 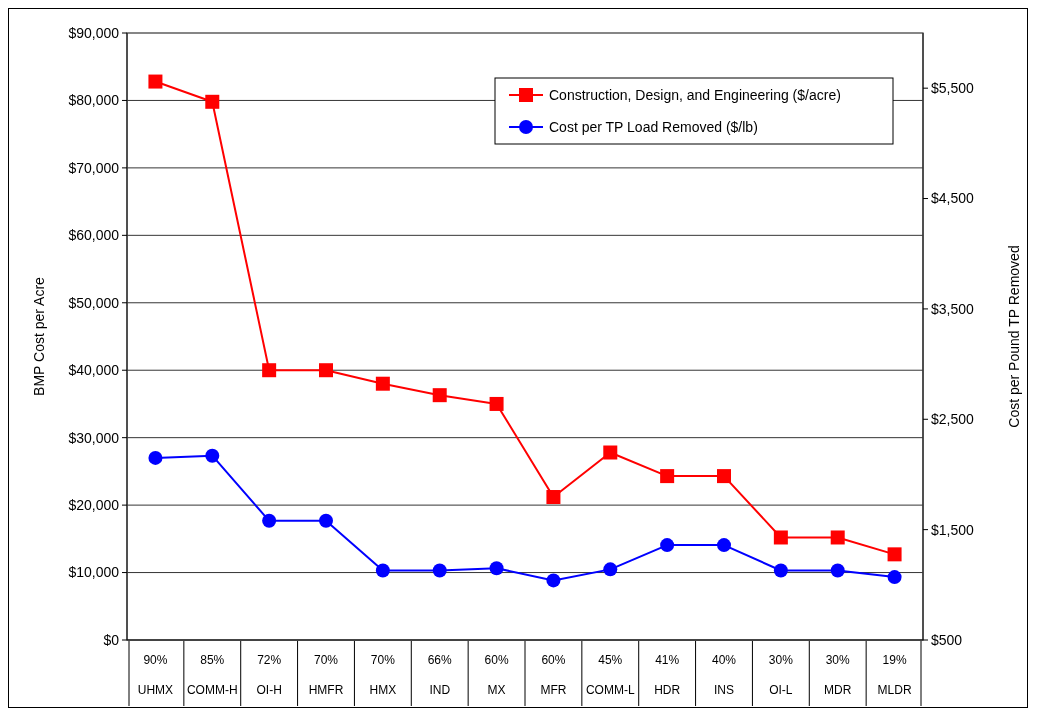 I want to click on category-label: 70% HMX, so click(x=383, y=675).